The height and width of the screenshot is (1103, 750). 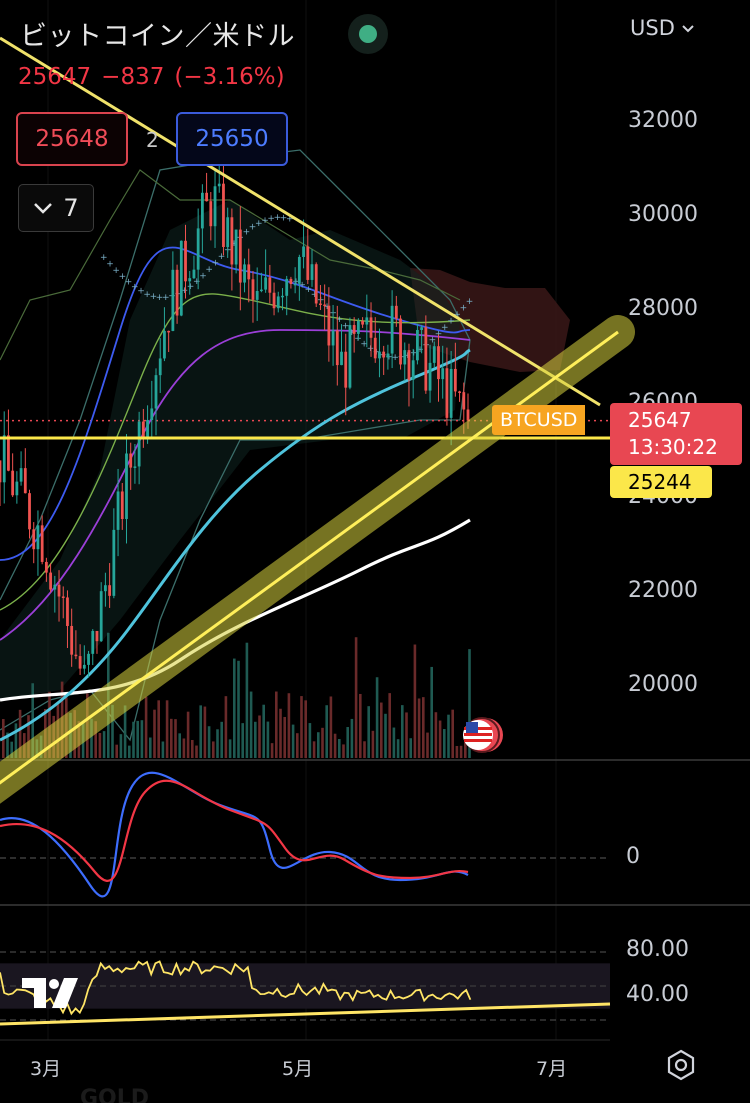 What do you see at coordinates (115, 1094) in the screenshot?
I see `watermark-text: GOLD` at bounding box center [115, 1094].